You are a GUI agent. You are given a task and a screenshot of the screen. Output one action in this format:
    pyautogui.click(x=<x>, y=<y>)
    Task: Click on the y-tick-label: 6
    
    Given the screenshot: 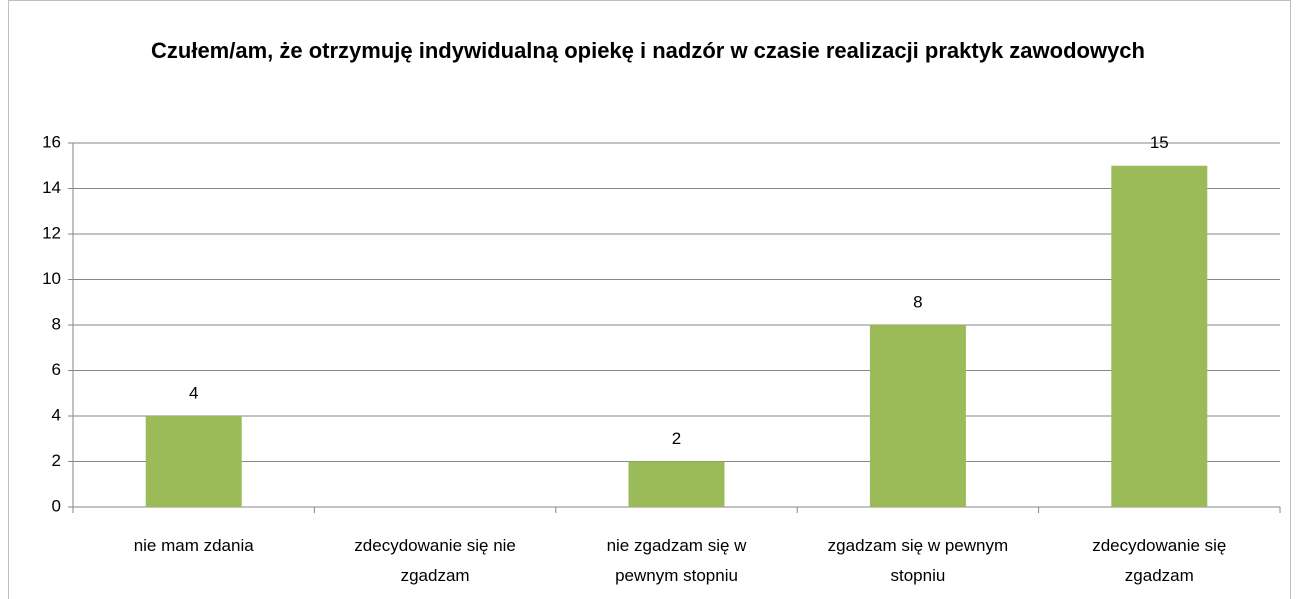 What is the action you would take?
    pyautogui.click(x=56, y=369)
    